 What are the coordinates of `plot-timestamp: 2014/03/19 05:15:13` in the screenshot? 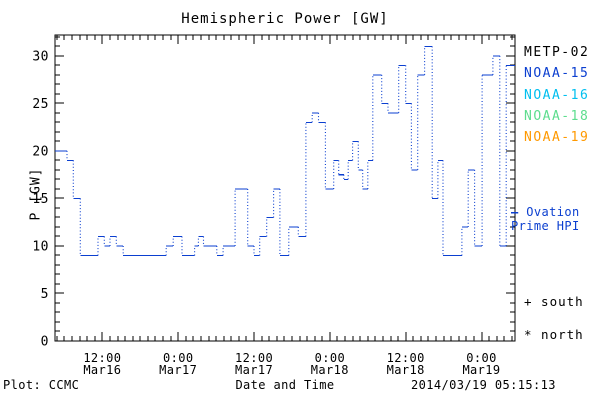 It's located at (483, 385).